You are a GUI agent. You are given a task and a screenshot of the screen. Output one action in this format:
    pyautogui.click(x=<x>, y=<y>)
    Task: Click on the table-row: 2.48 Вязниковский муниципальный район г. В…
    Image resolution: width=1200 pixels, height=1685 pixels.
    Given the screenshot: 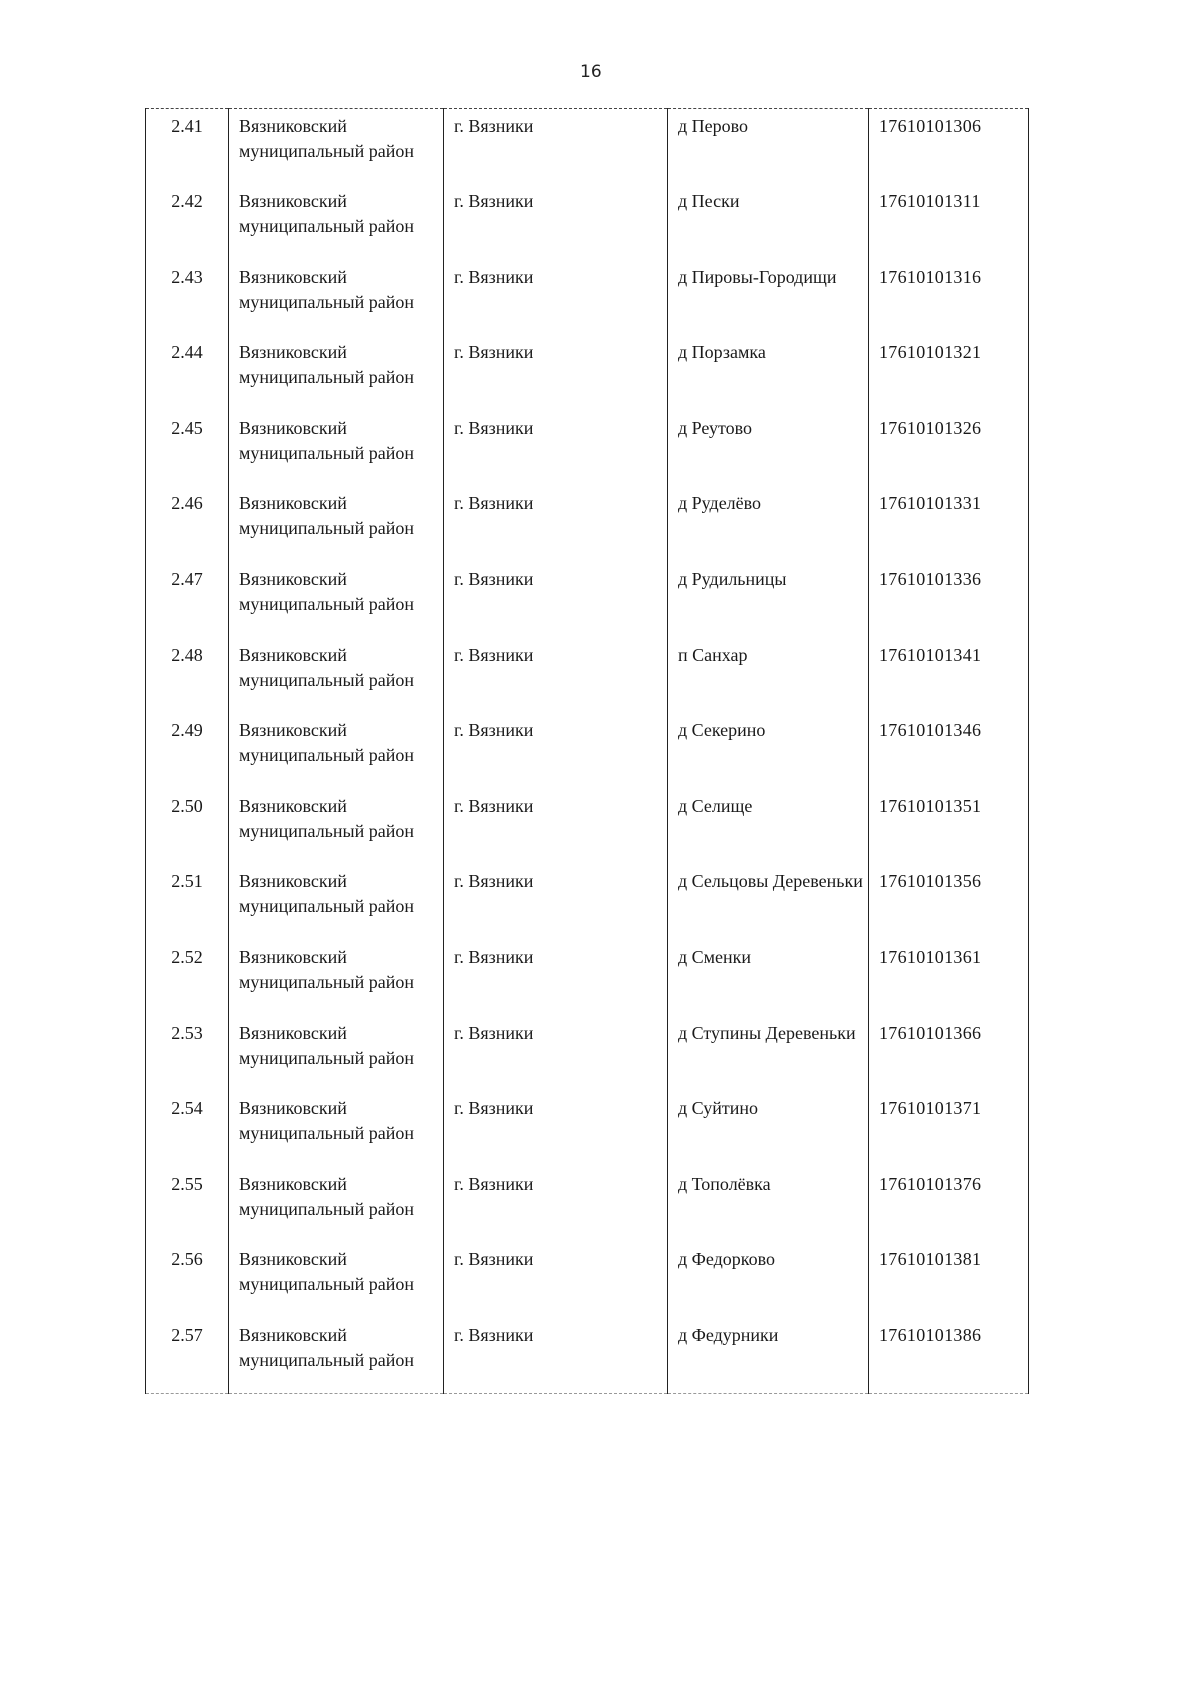 What is the action you would take?
    pyautogui.click(x=587, y=675)
    